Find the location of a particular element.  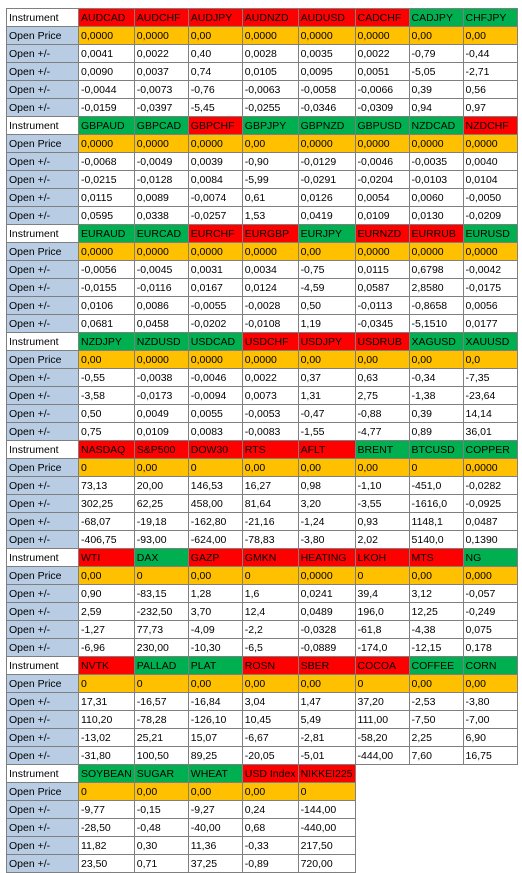

open-delta-cell: 0,0487 is located at coordinates (490, 521).